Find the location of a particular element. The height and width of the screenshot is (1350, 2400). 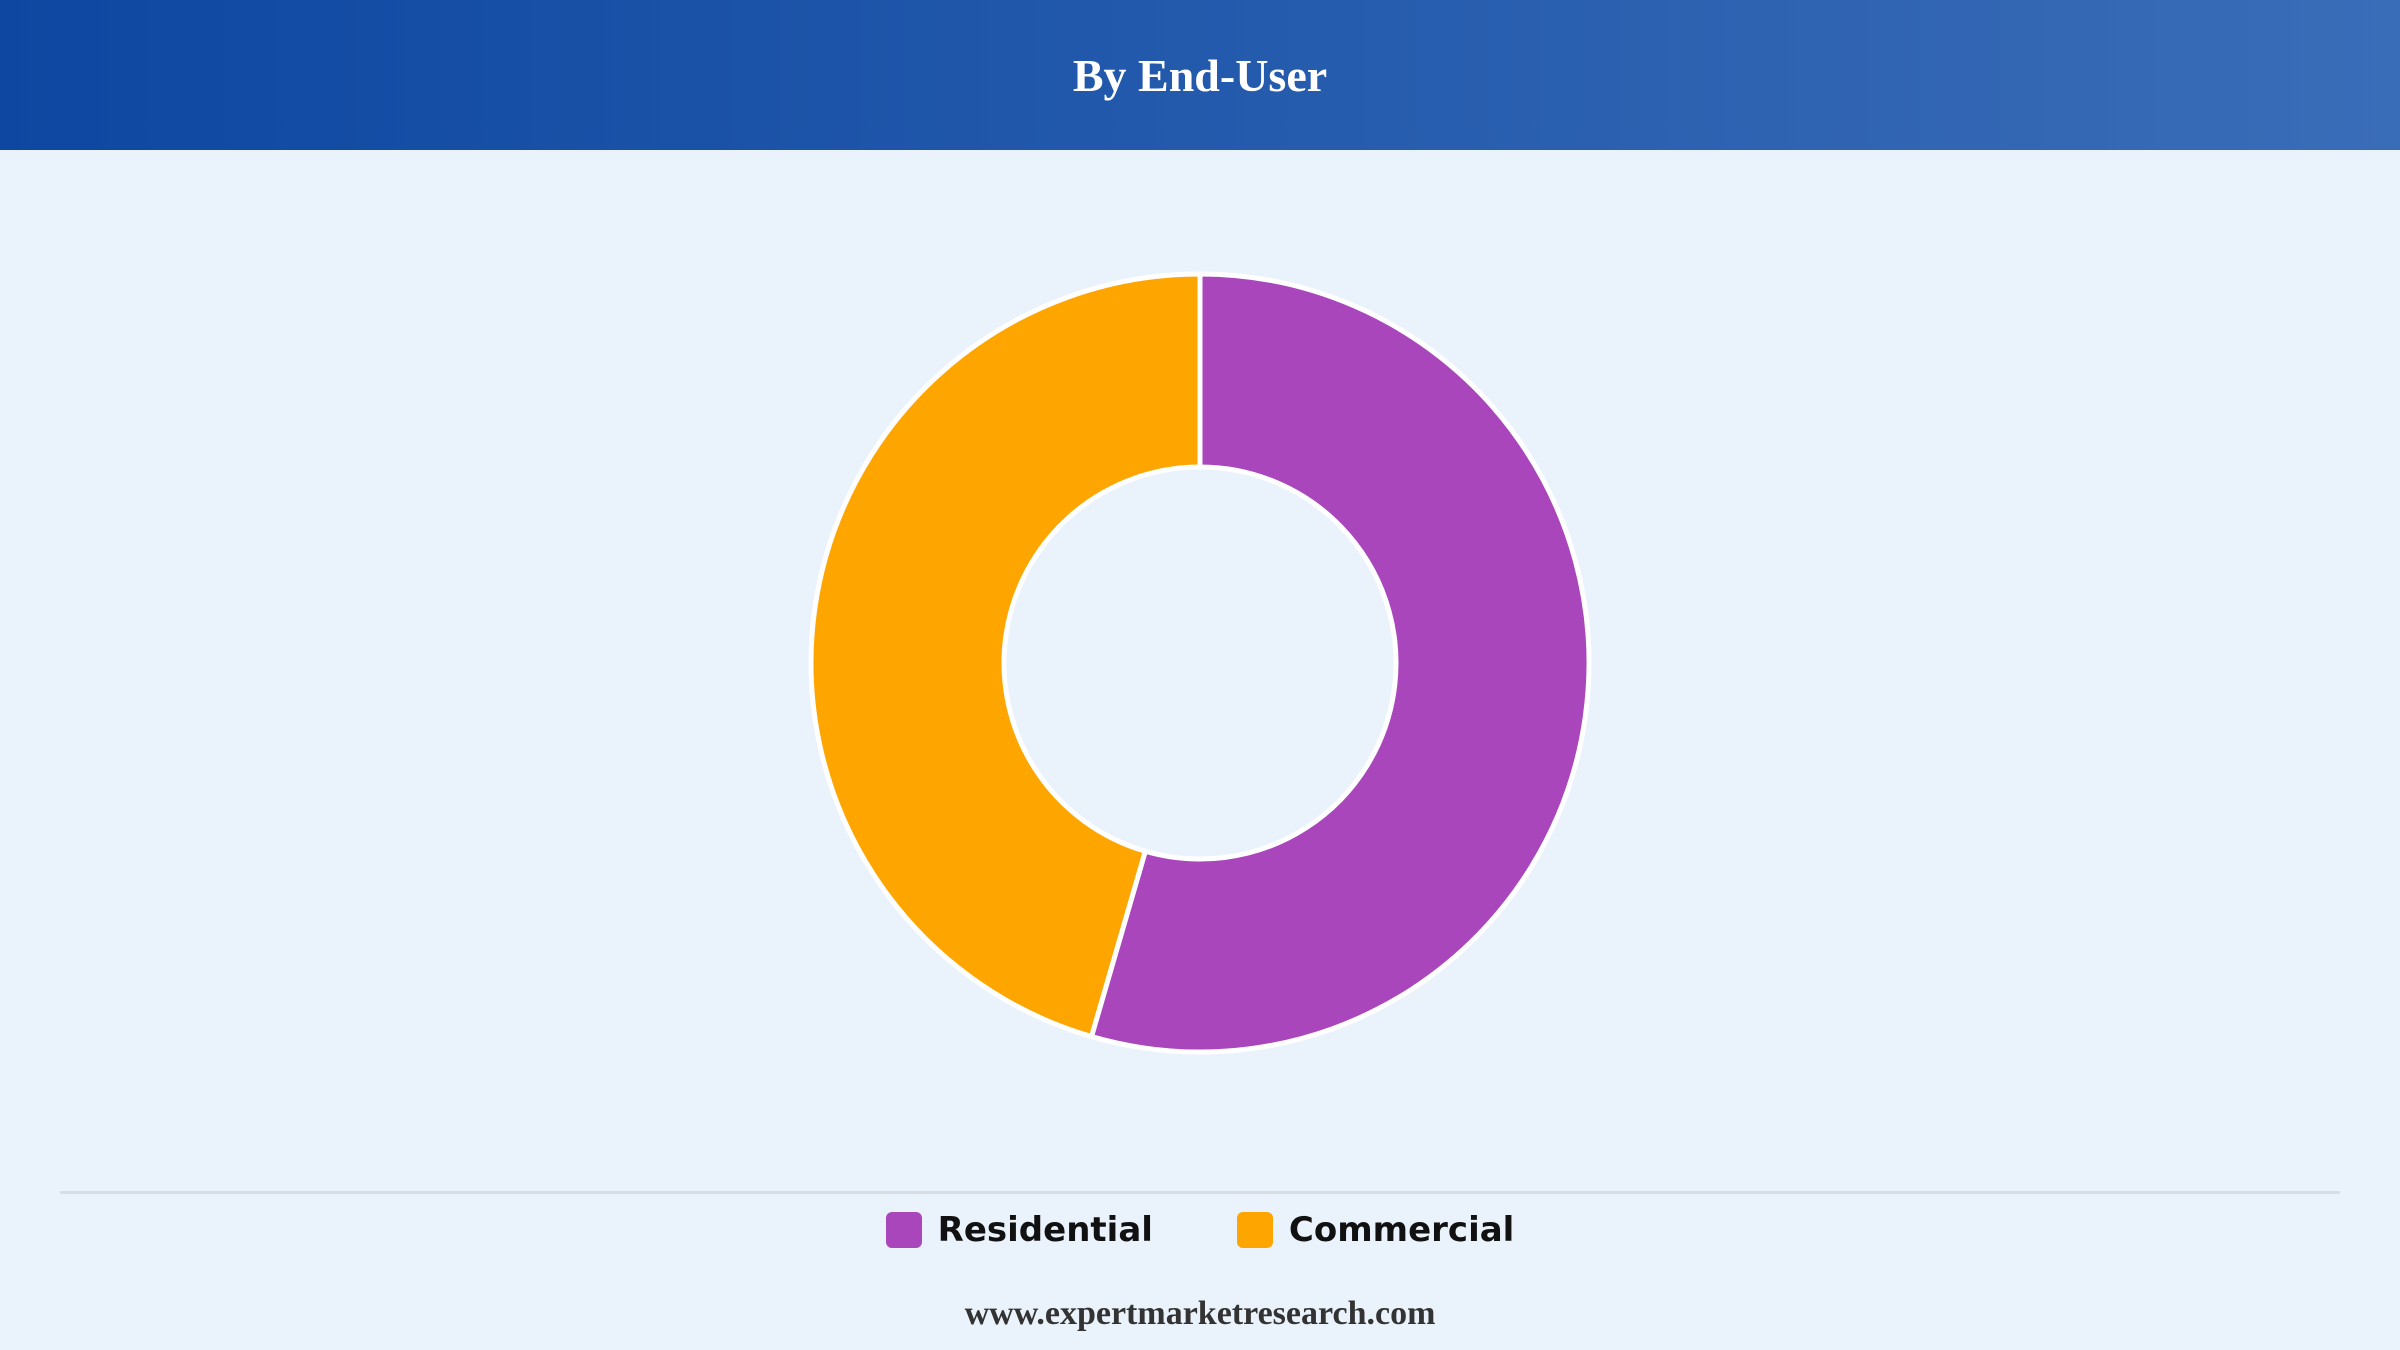

legend-label-residential: Residential is located at coordinates (1045, 1230).